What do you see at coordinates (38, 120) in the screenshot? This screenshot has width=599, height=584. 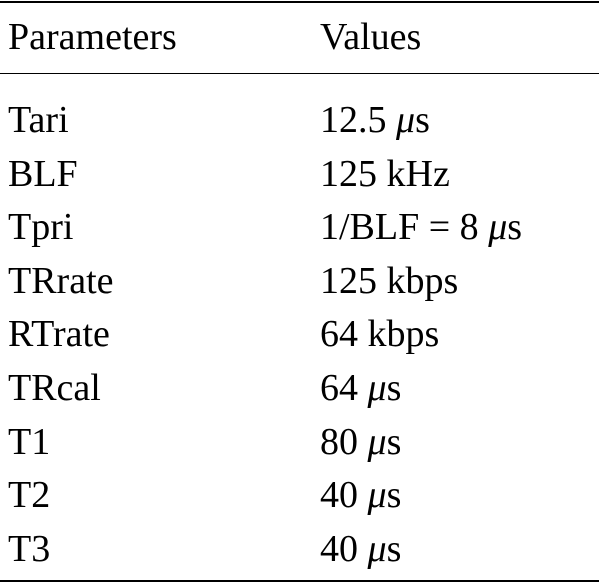 I see `table-cell: Tari` at bounding box center [38, 120].